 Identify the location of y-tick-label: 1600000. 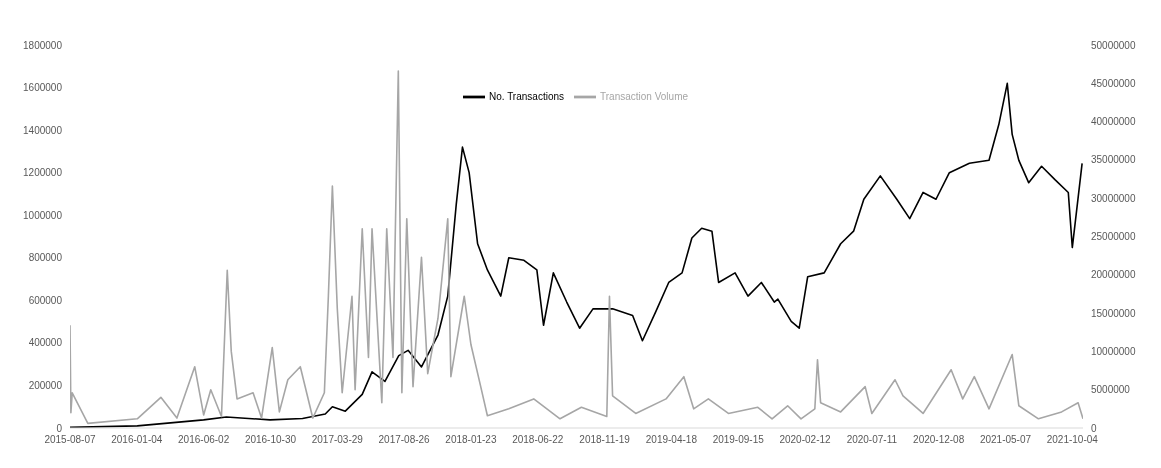
(43, 88).